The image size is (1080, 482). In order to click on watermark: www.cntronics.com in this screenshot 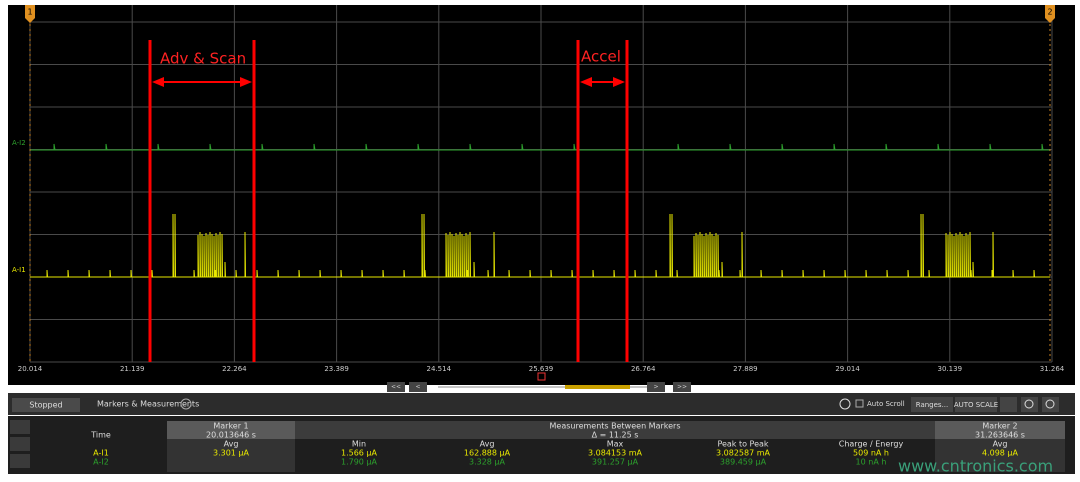, I will do `click(975, 466)`.